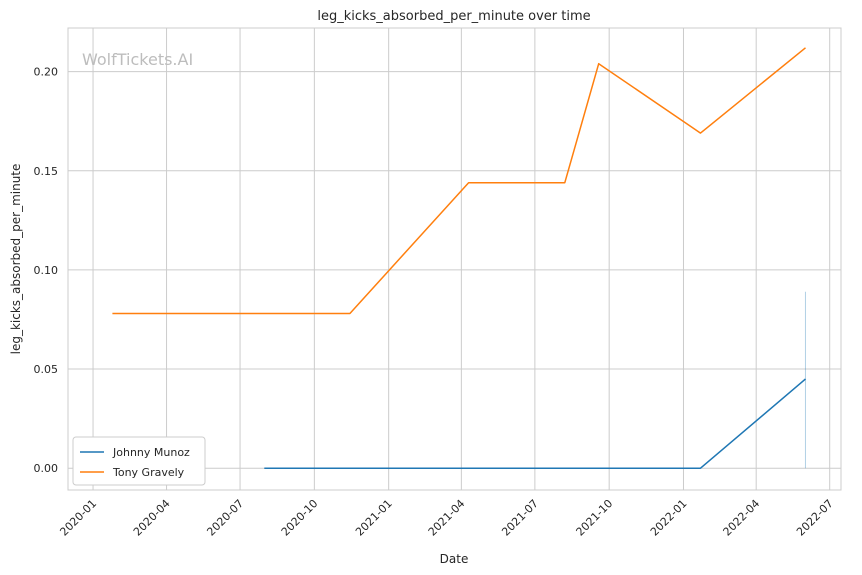 Image resolution: width=862 pixels, height=575 pixels. Describe the element at coordinates (815, 518) in the screenshot. I see `x-tick-label: 2022-07` at that location.